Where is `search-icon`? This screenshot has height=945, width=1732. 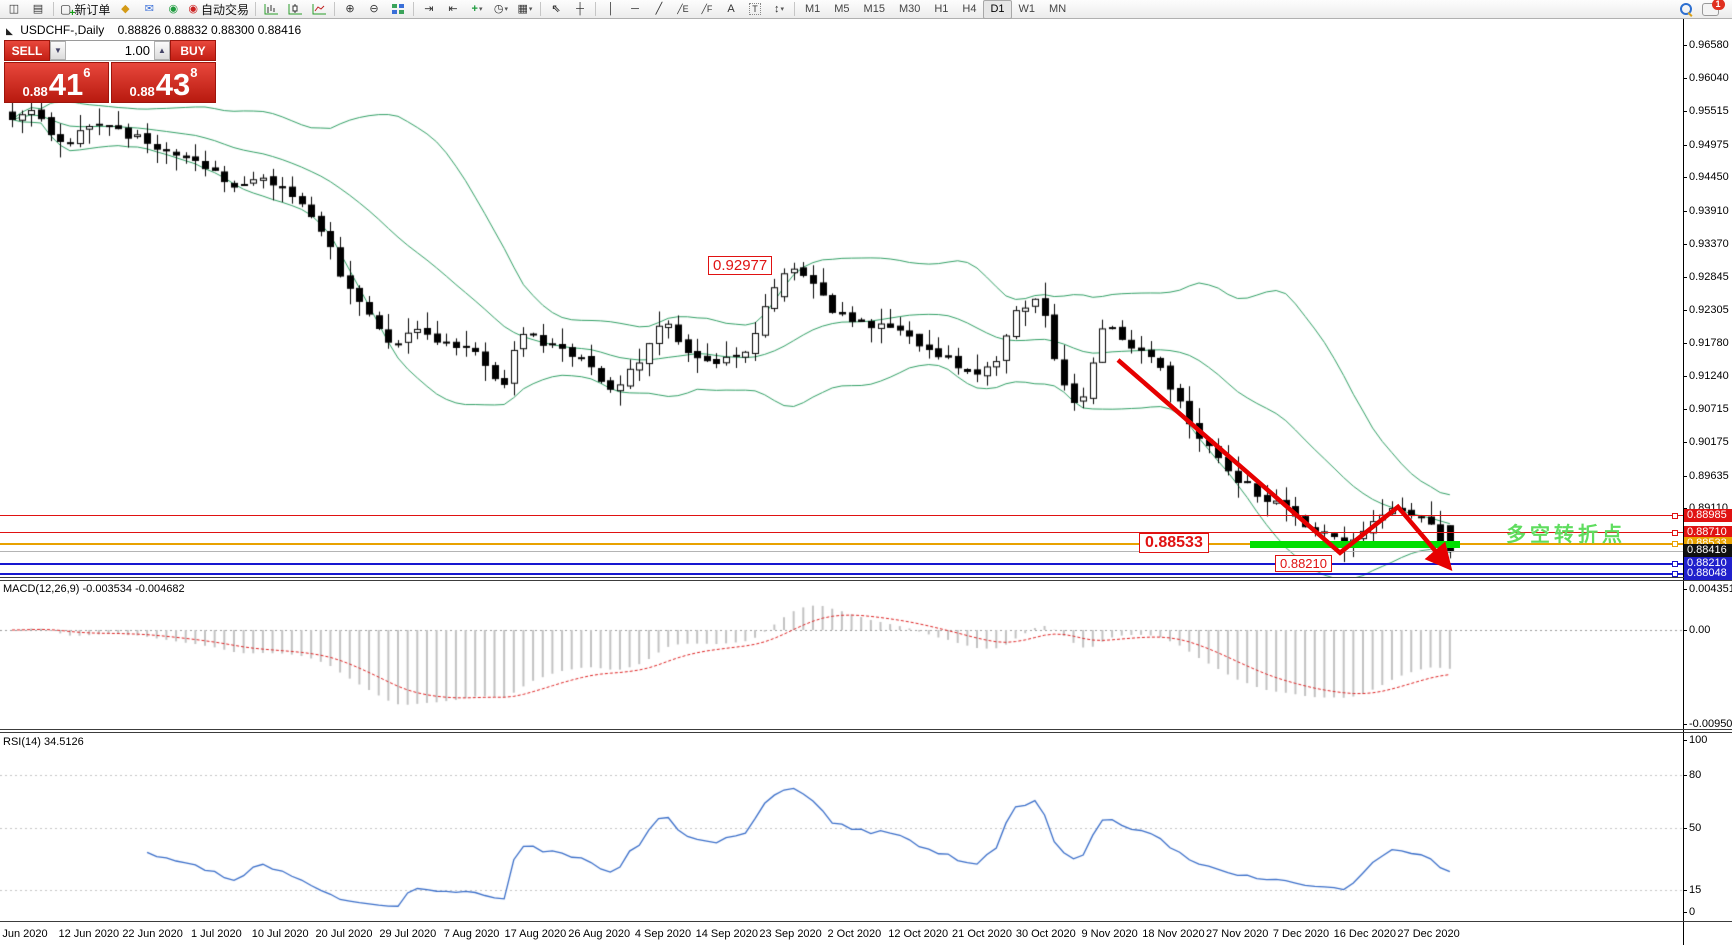 search-icon is located at coordinates (1686, 9).